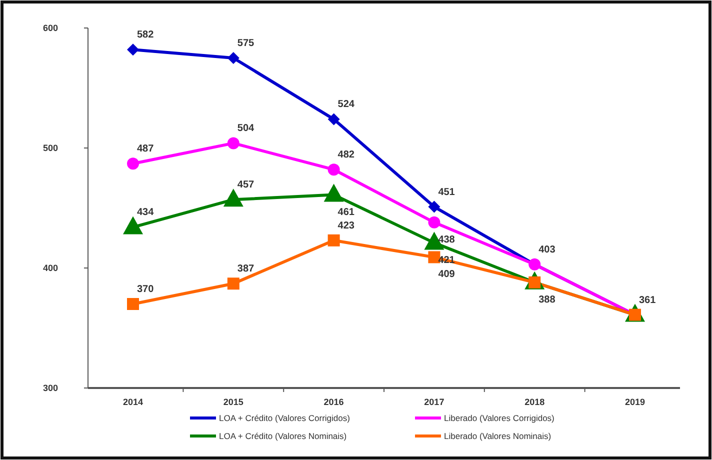 Image resolution: width=712 pixels, height=460 pixels. What do you see at coordinates (534, 402) in the screenshot?
I see `x-tick-label: 2018` at bounding box center [534, 402].